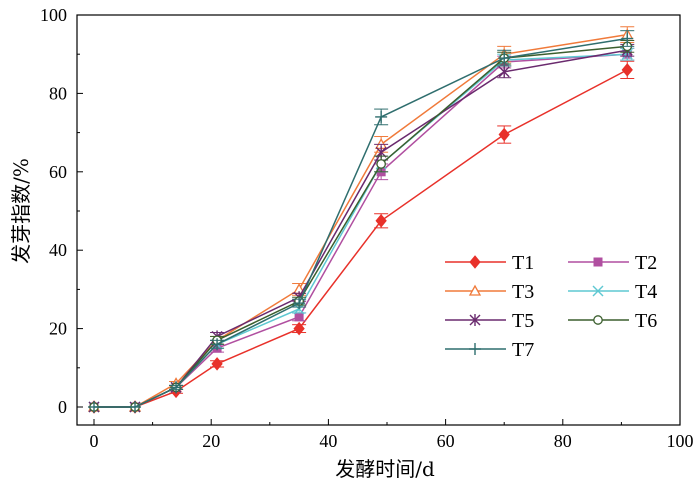 This screenshot has height=485, width=700. Describe the element at coordinates (612, 321) in the screenshot. I see `legend-item-T6: T6` at that location.